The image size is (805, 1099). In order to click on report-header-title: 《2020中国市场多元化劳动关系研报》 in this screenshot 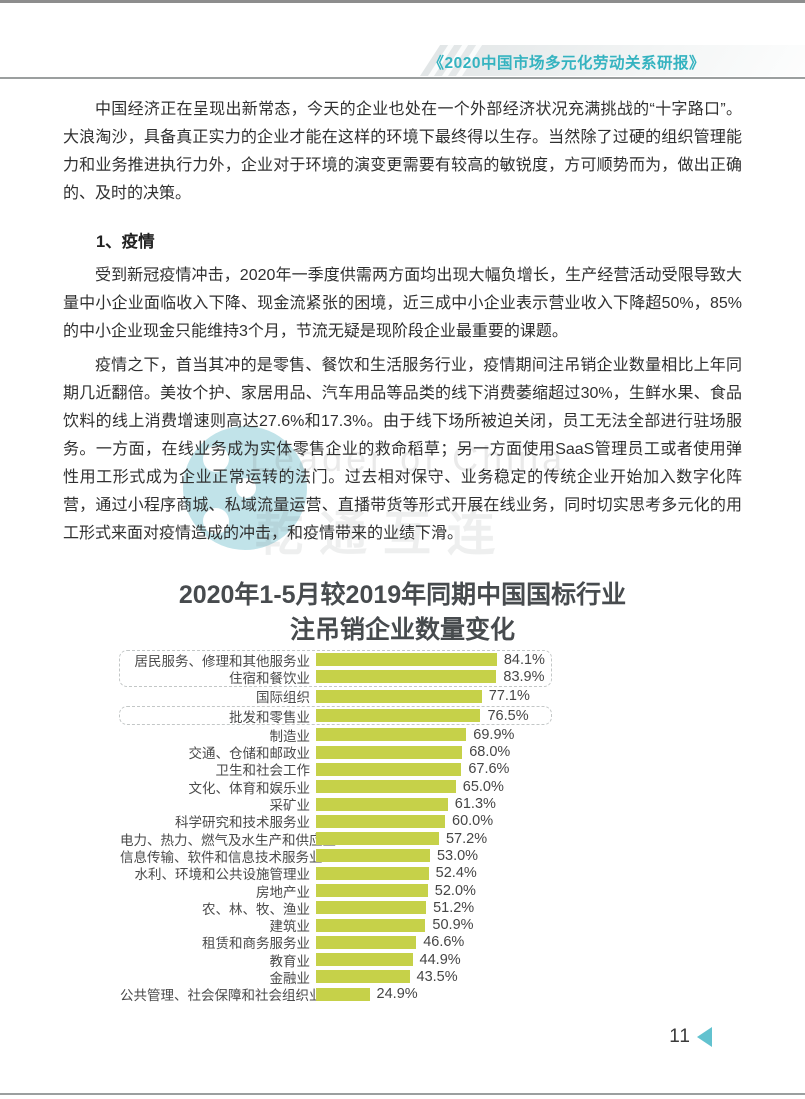, I will do `click(566, 63)`.